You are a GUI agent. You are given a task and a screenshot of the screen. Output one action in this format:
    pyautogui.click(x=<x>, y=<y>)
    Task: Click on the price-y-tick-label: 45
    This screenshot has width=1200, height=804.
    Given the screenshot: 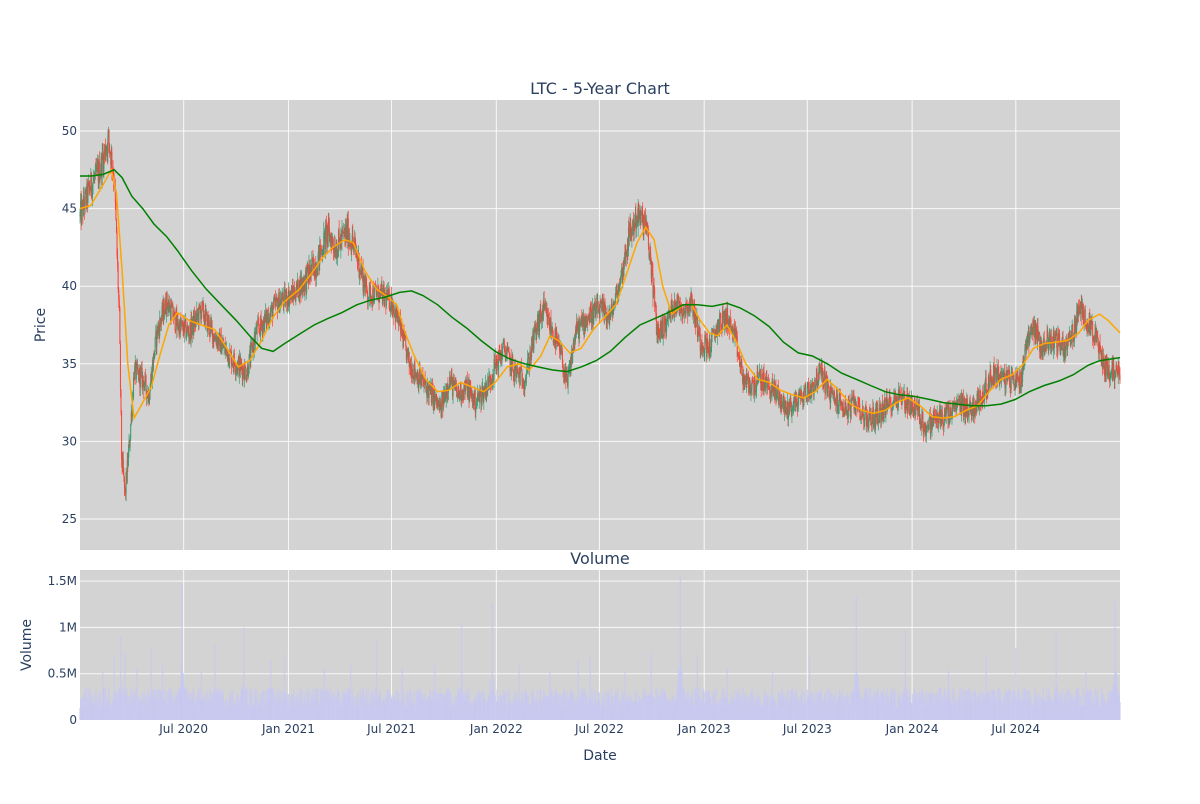 What is the action you would take?
    pyautogui.click(x=69, y=209)
    